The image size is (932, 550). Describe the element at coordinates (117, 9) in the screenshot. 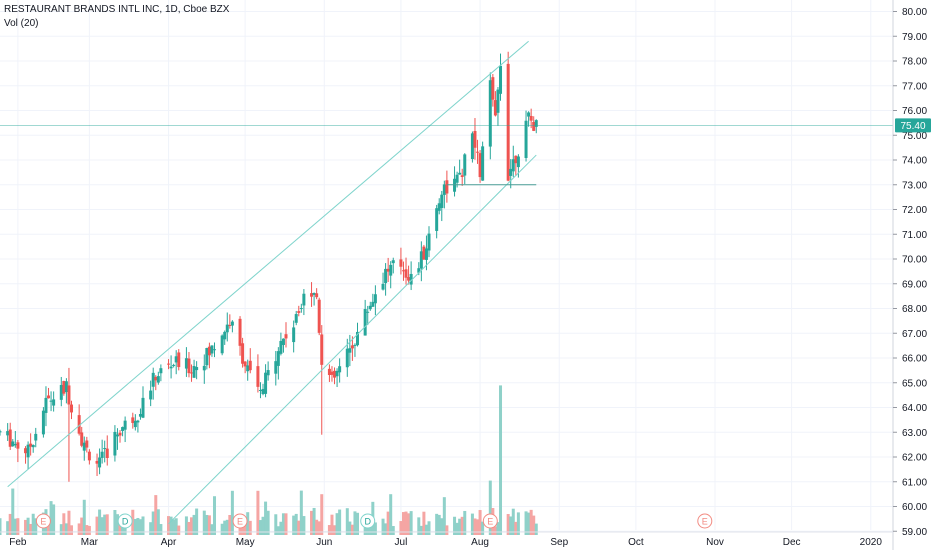

I see `symbol-title: RESTAURANT BRANDS INTL INC, 1D, Cboe BZX` at that location.